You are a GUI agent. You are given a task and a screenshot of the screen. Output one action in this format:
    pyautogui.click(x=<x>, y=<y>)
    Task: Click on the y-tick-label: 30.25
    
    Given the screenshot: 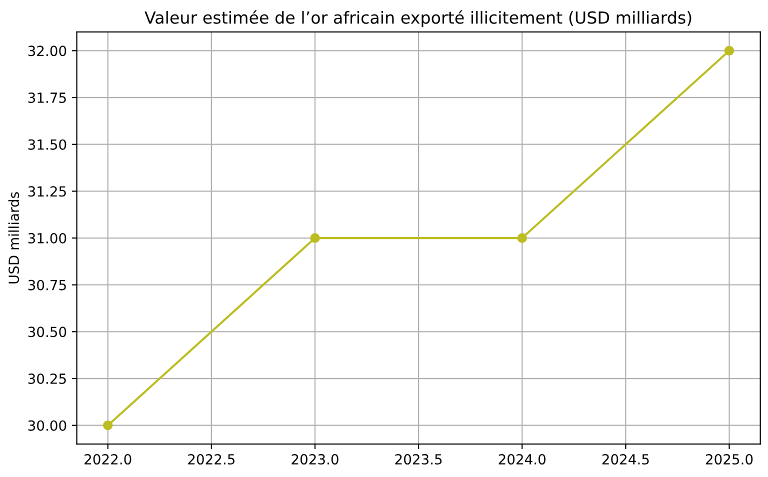 What is the action you would take?
    pyautogui.click(x=47, y=378)
    